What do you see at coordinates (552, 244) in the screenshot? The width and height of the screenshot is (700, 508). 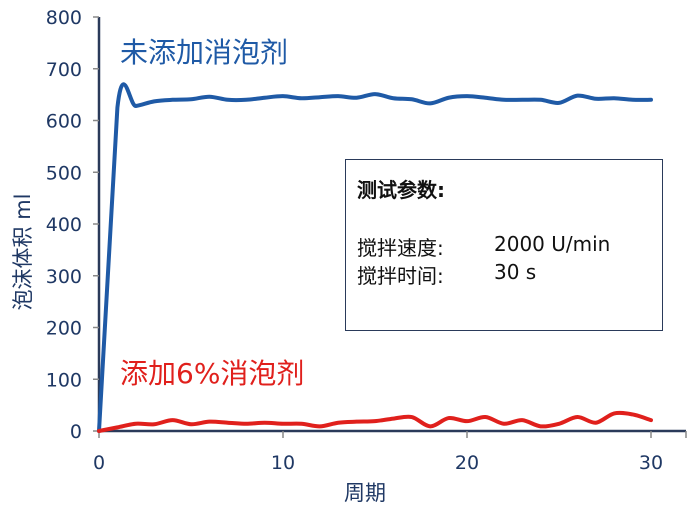 I see `stir-speed-value: 2000 U/min` at bounding box center [552, 244].